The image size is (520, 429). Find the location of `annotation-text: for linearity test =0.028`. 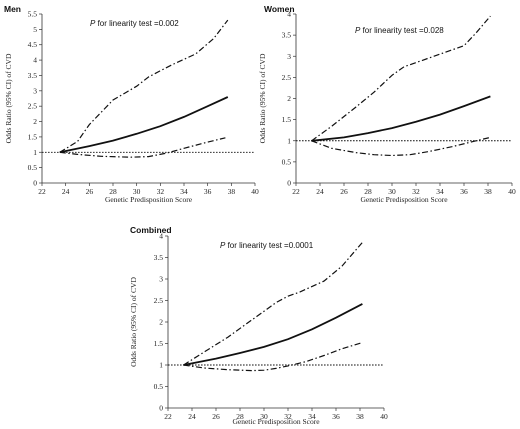

annotation-text: for linearity test =0.028 is located at coordinates (402, 30).